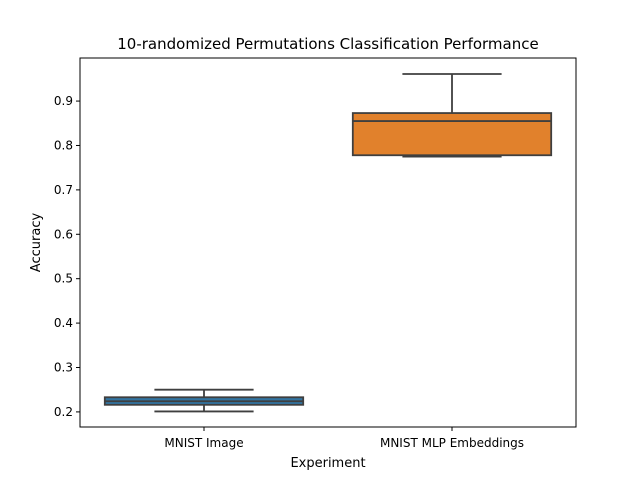  What do you see at coordinates (63, 234) in the screenshot?
I see `y-tick-label: 0.6` at bounding box center [63, 234].